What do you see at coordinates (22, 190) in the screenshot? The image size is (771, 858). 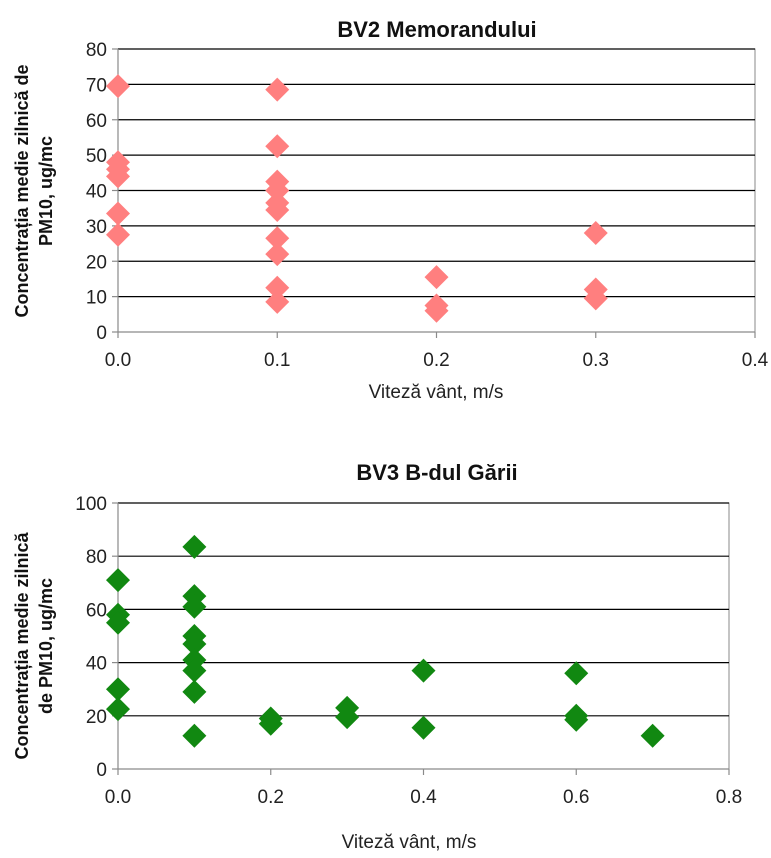 I see `y-axis-label-line-1: Concentrația medie zilnică de` at bounding box center [22, 190].